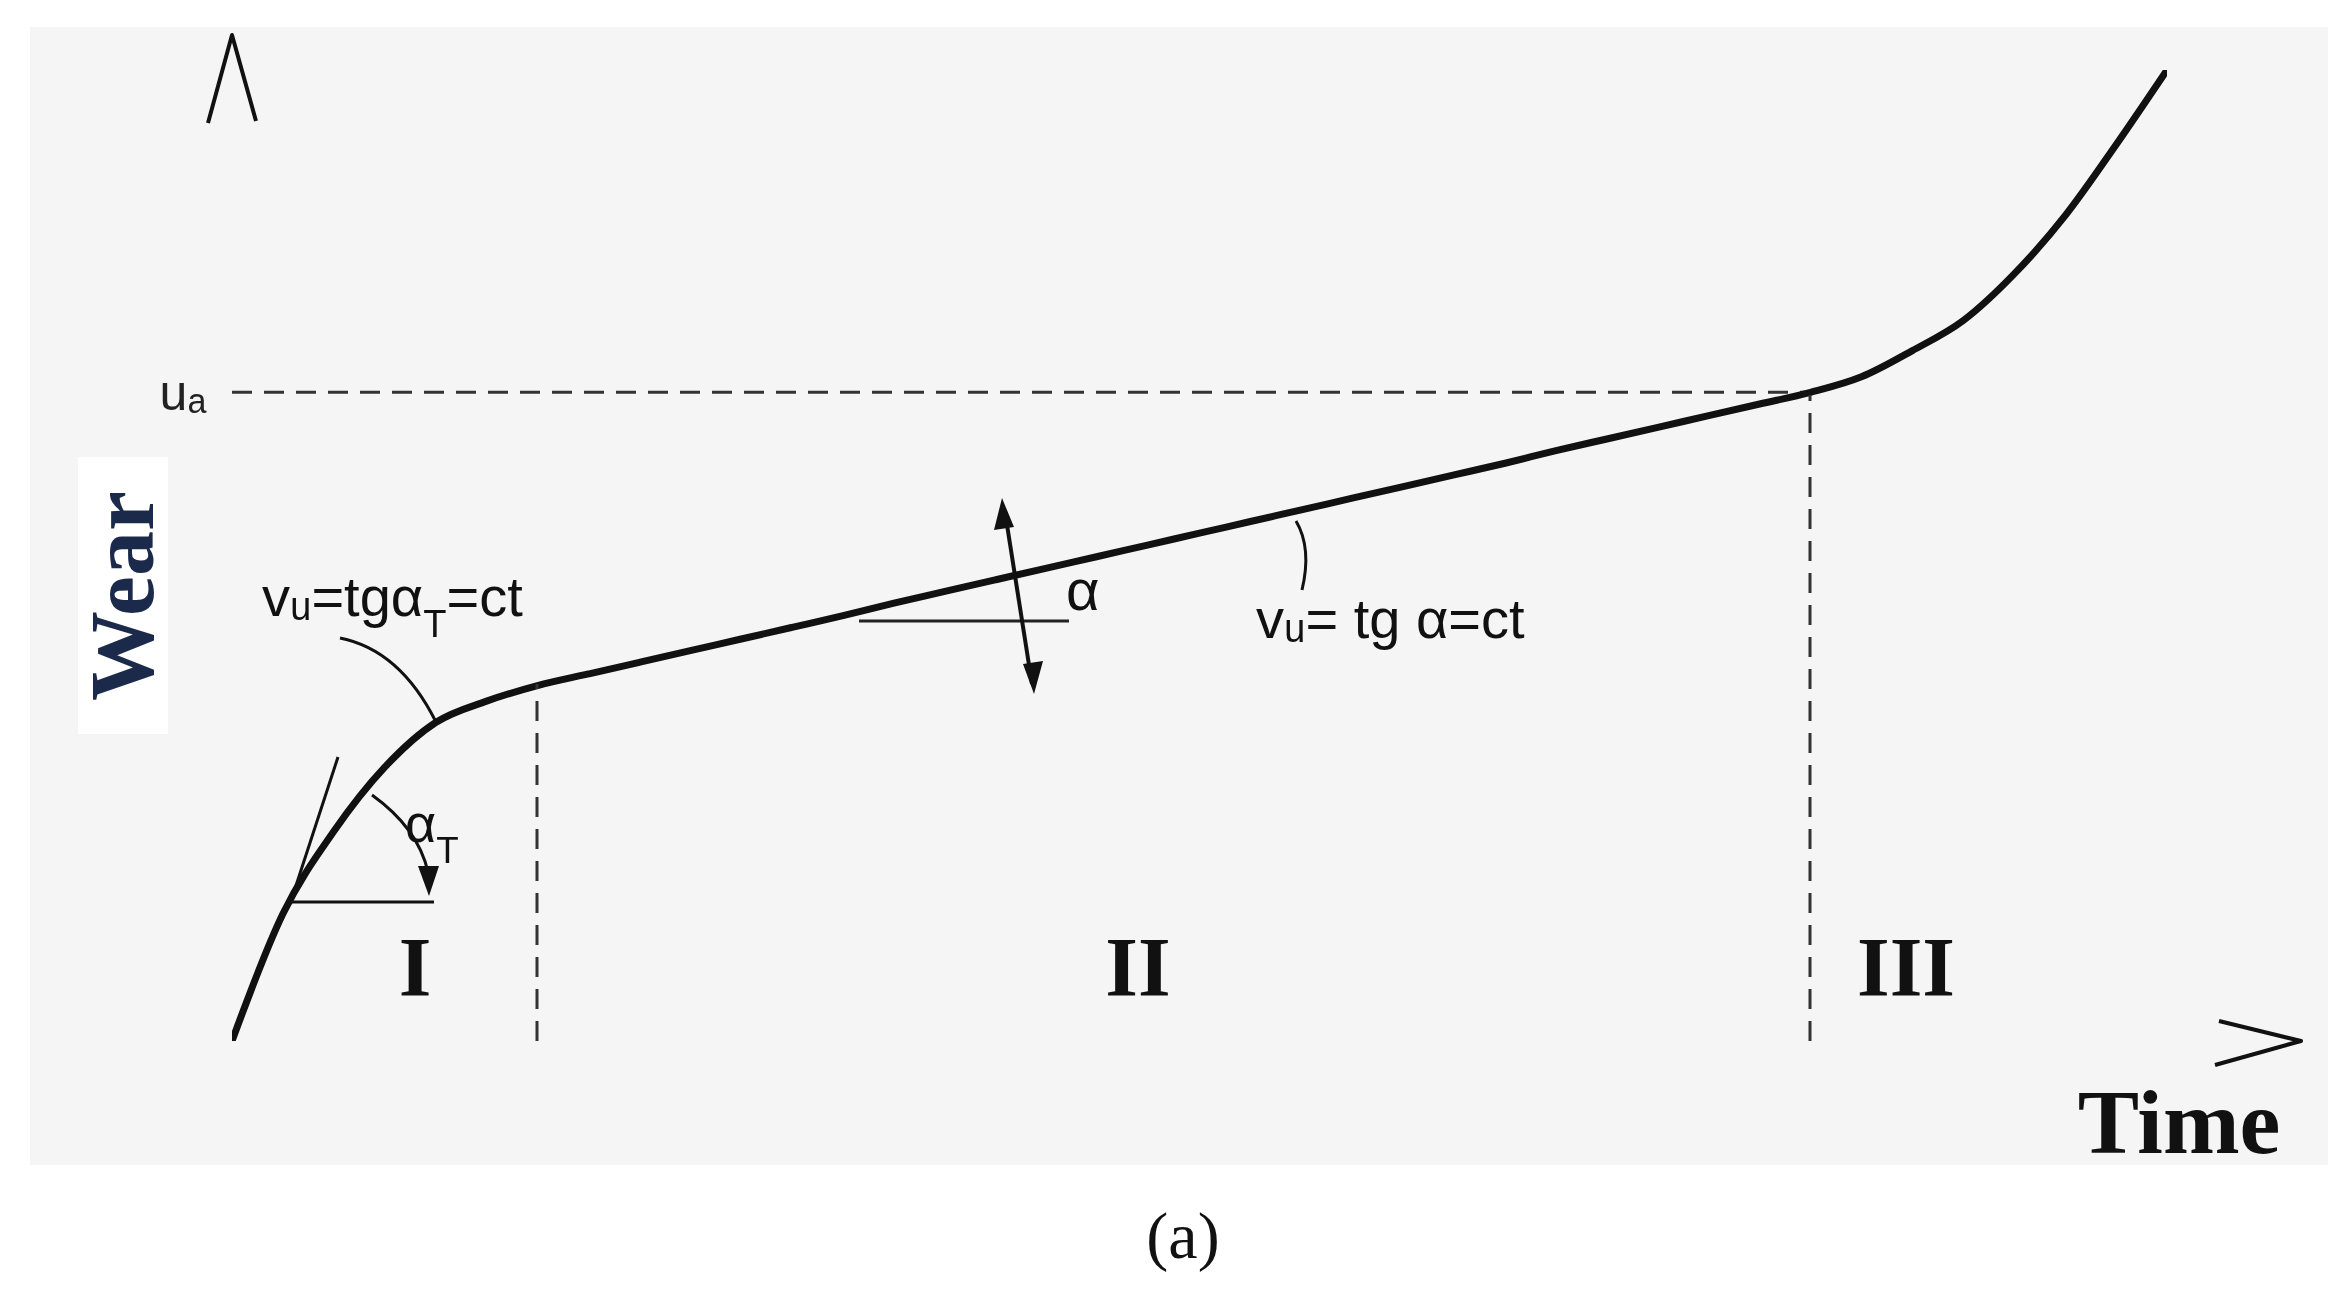  Describe the element at coordinates (1138, 967) in the screenshot. I see `annotation: II` at that location.